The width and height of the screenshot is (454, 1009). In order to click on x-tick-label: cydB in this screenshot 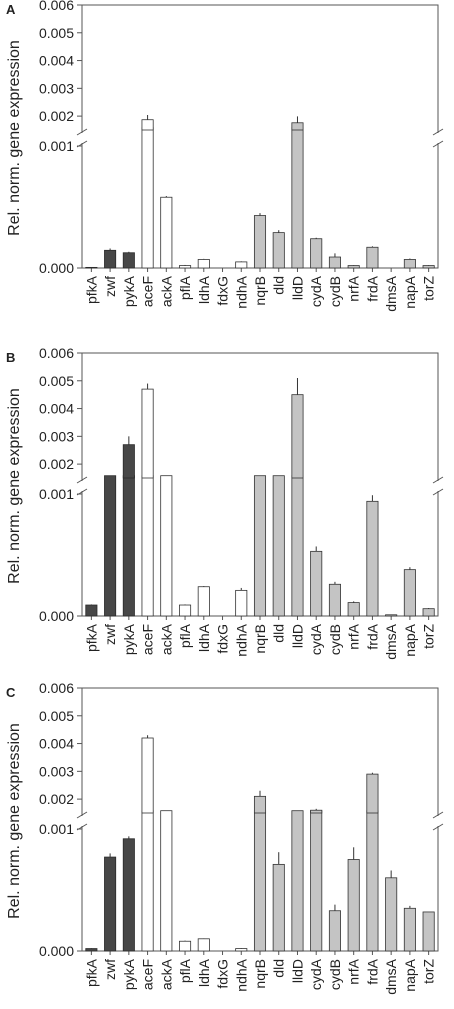, I will do `click(335, 639)`.